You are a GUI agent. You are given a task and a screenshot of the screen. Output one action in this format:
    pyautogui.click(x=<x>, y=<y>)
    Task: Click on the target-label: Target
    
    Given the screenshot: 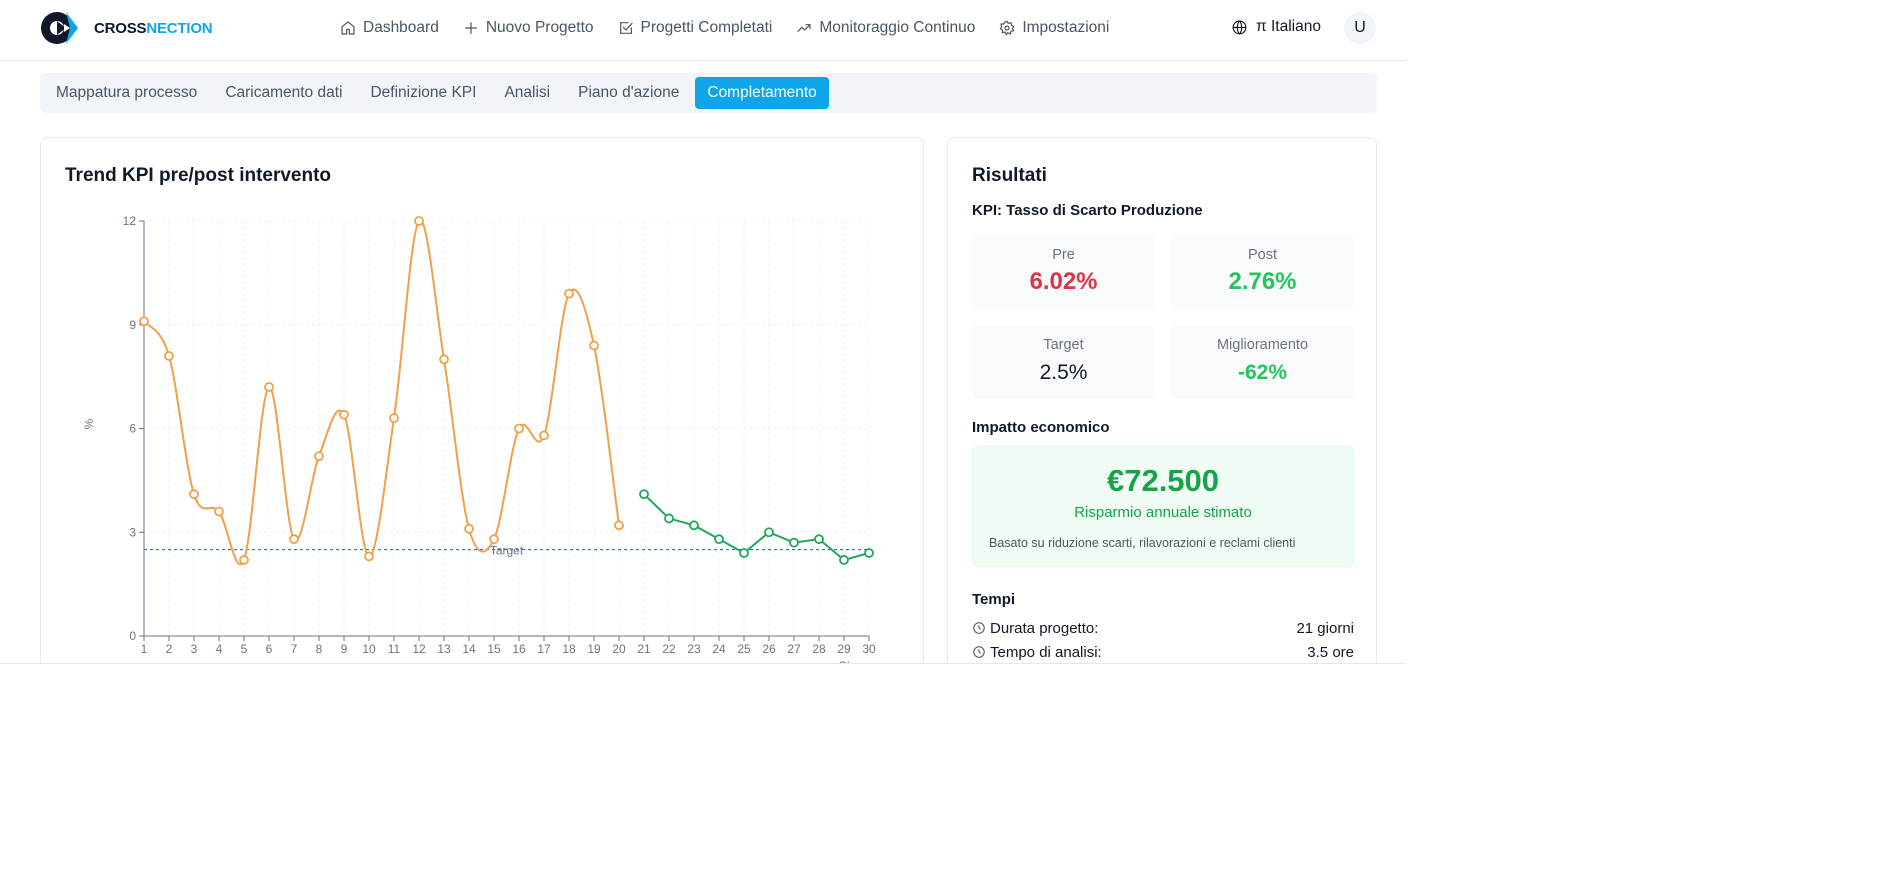 What is the action you would take?
    pyautogui.click(x=507, y=551)
    